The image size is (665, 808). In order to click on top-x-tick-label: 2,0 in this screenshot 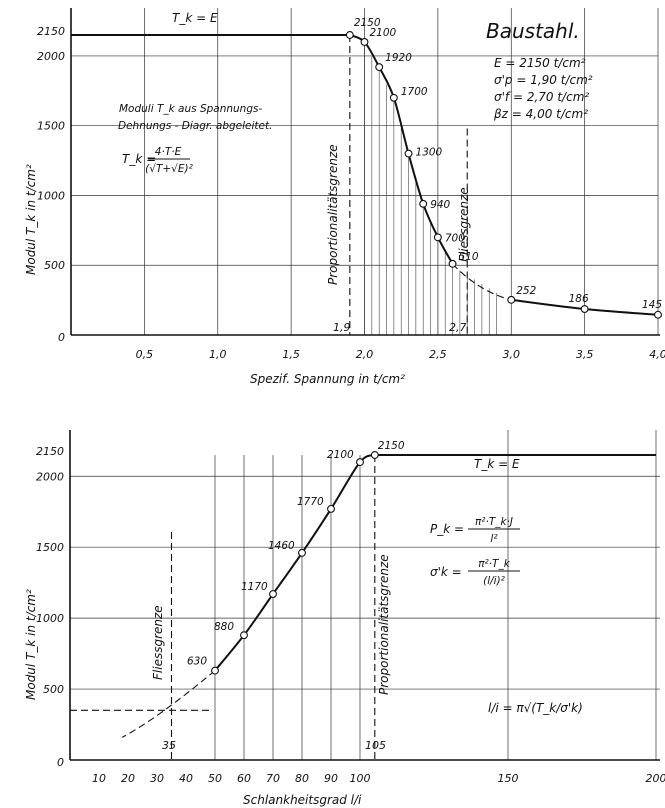, I will do `click(365, 354)`.